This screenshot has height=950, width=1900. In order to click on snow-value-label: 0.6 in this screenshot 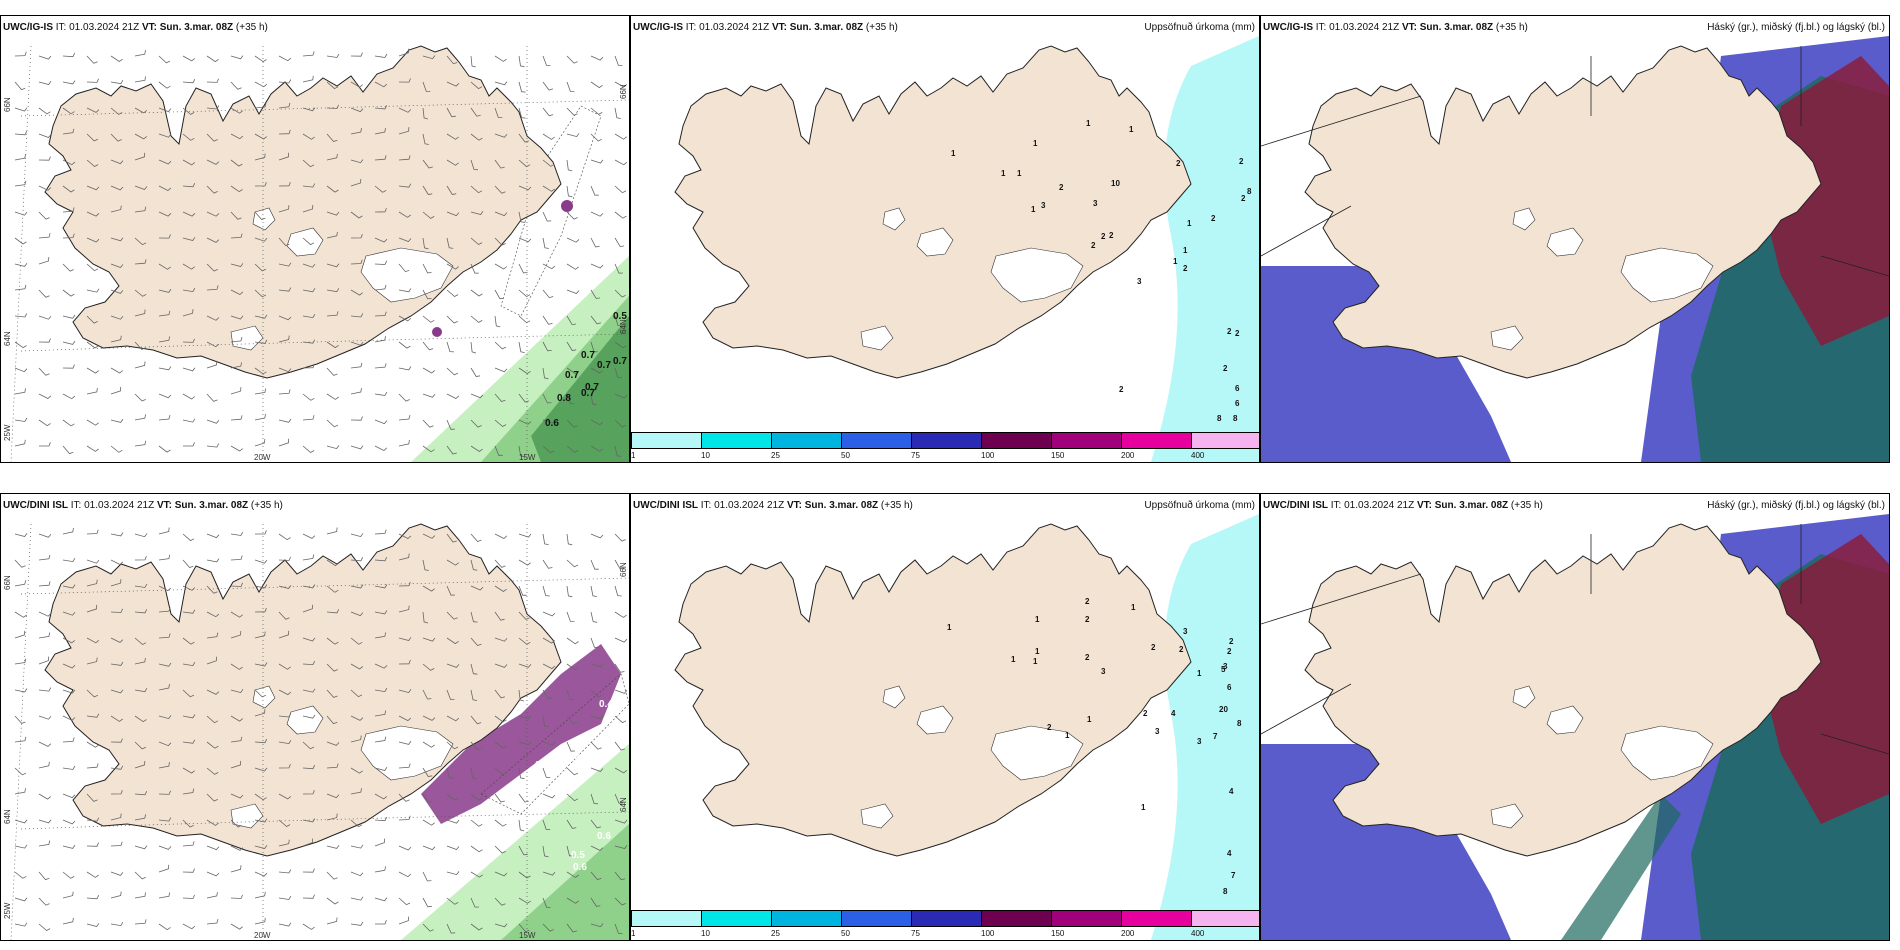, I will do `click(604, 836)`.